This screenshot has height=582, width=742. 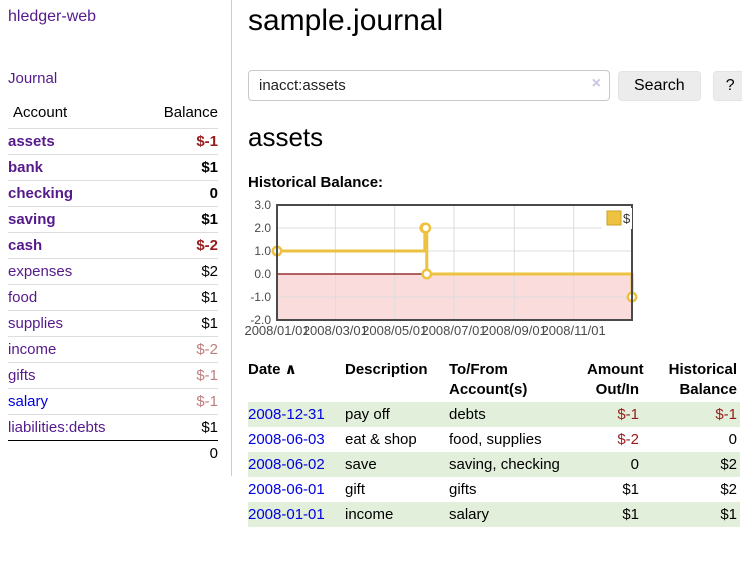 I want to click on transaction-description: eat & shop, so click(x=381, y=439).